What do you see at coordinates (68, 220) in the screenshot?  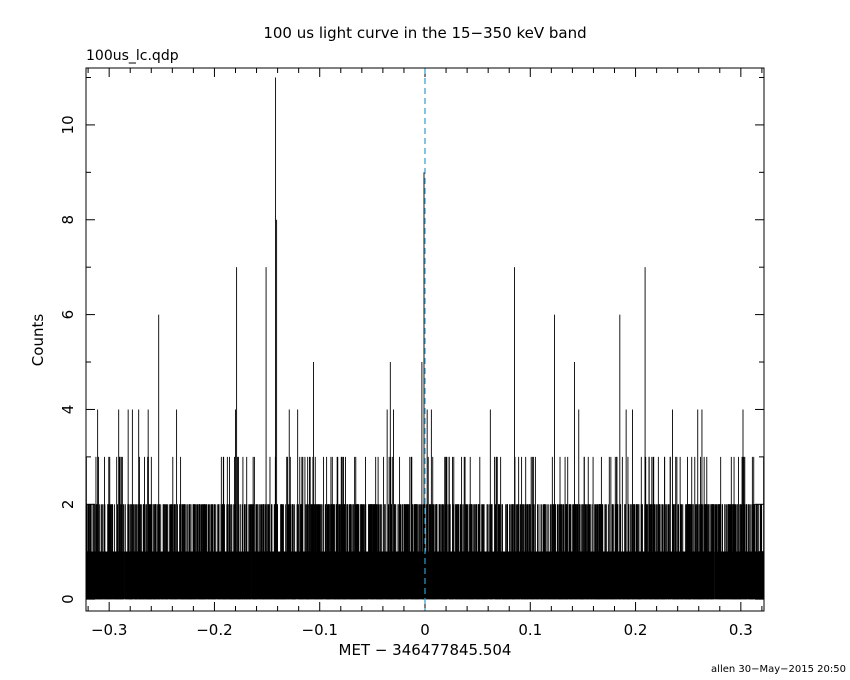 I see `y-tick-label: 8` at bounding box center [68, 220].